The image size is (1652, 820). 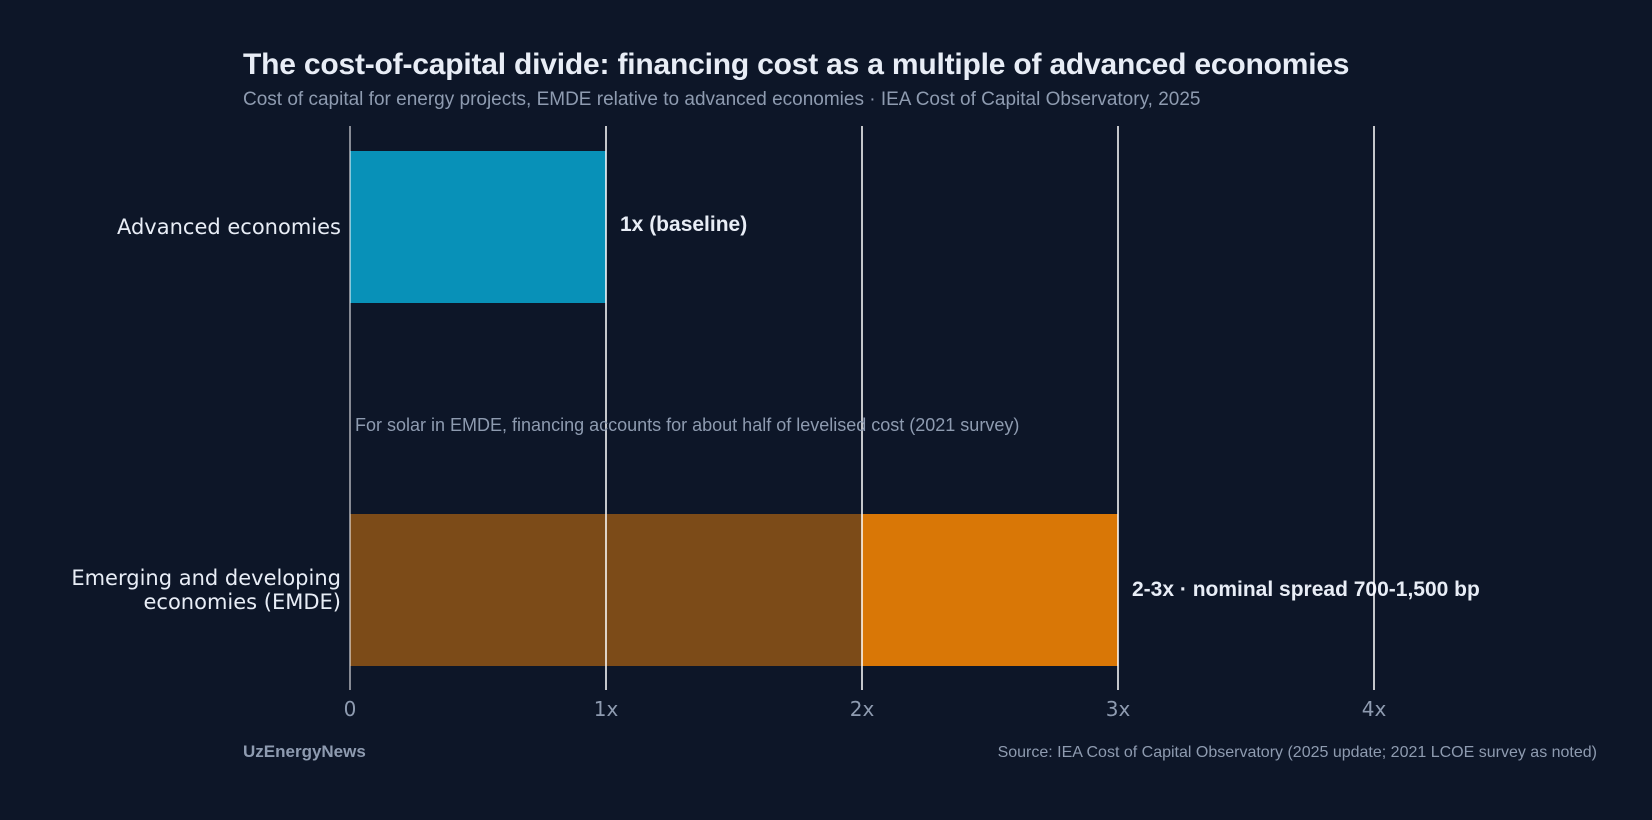 I want to click on x-tick-label-3x: 3x, so click(x=1118, y=709).